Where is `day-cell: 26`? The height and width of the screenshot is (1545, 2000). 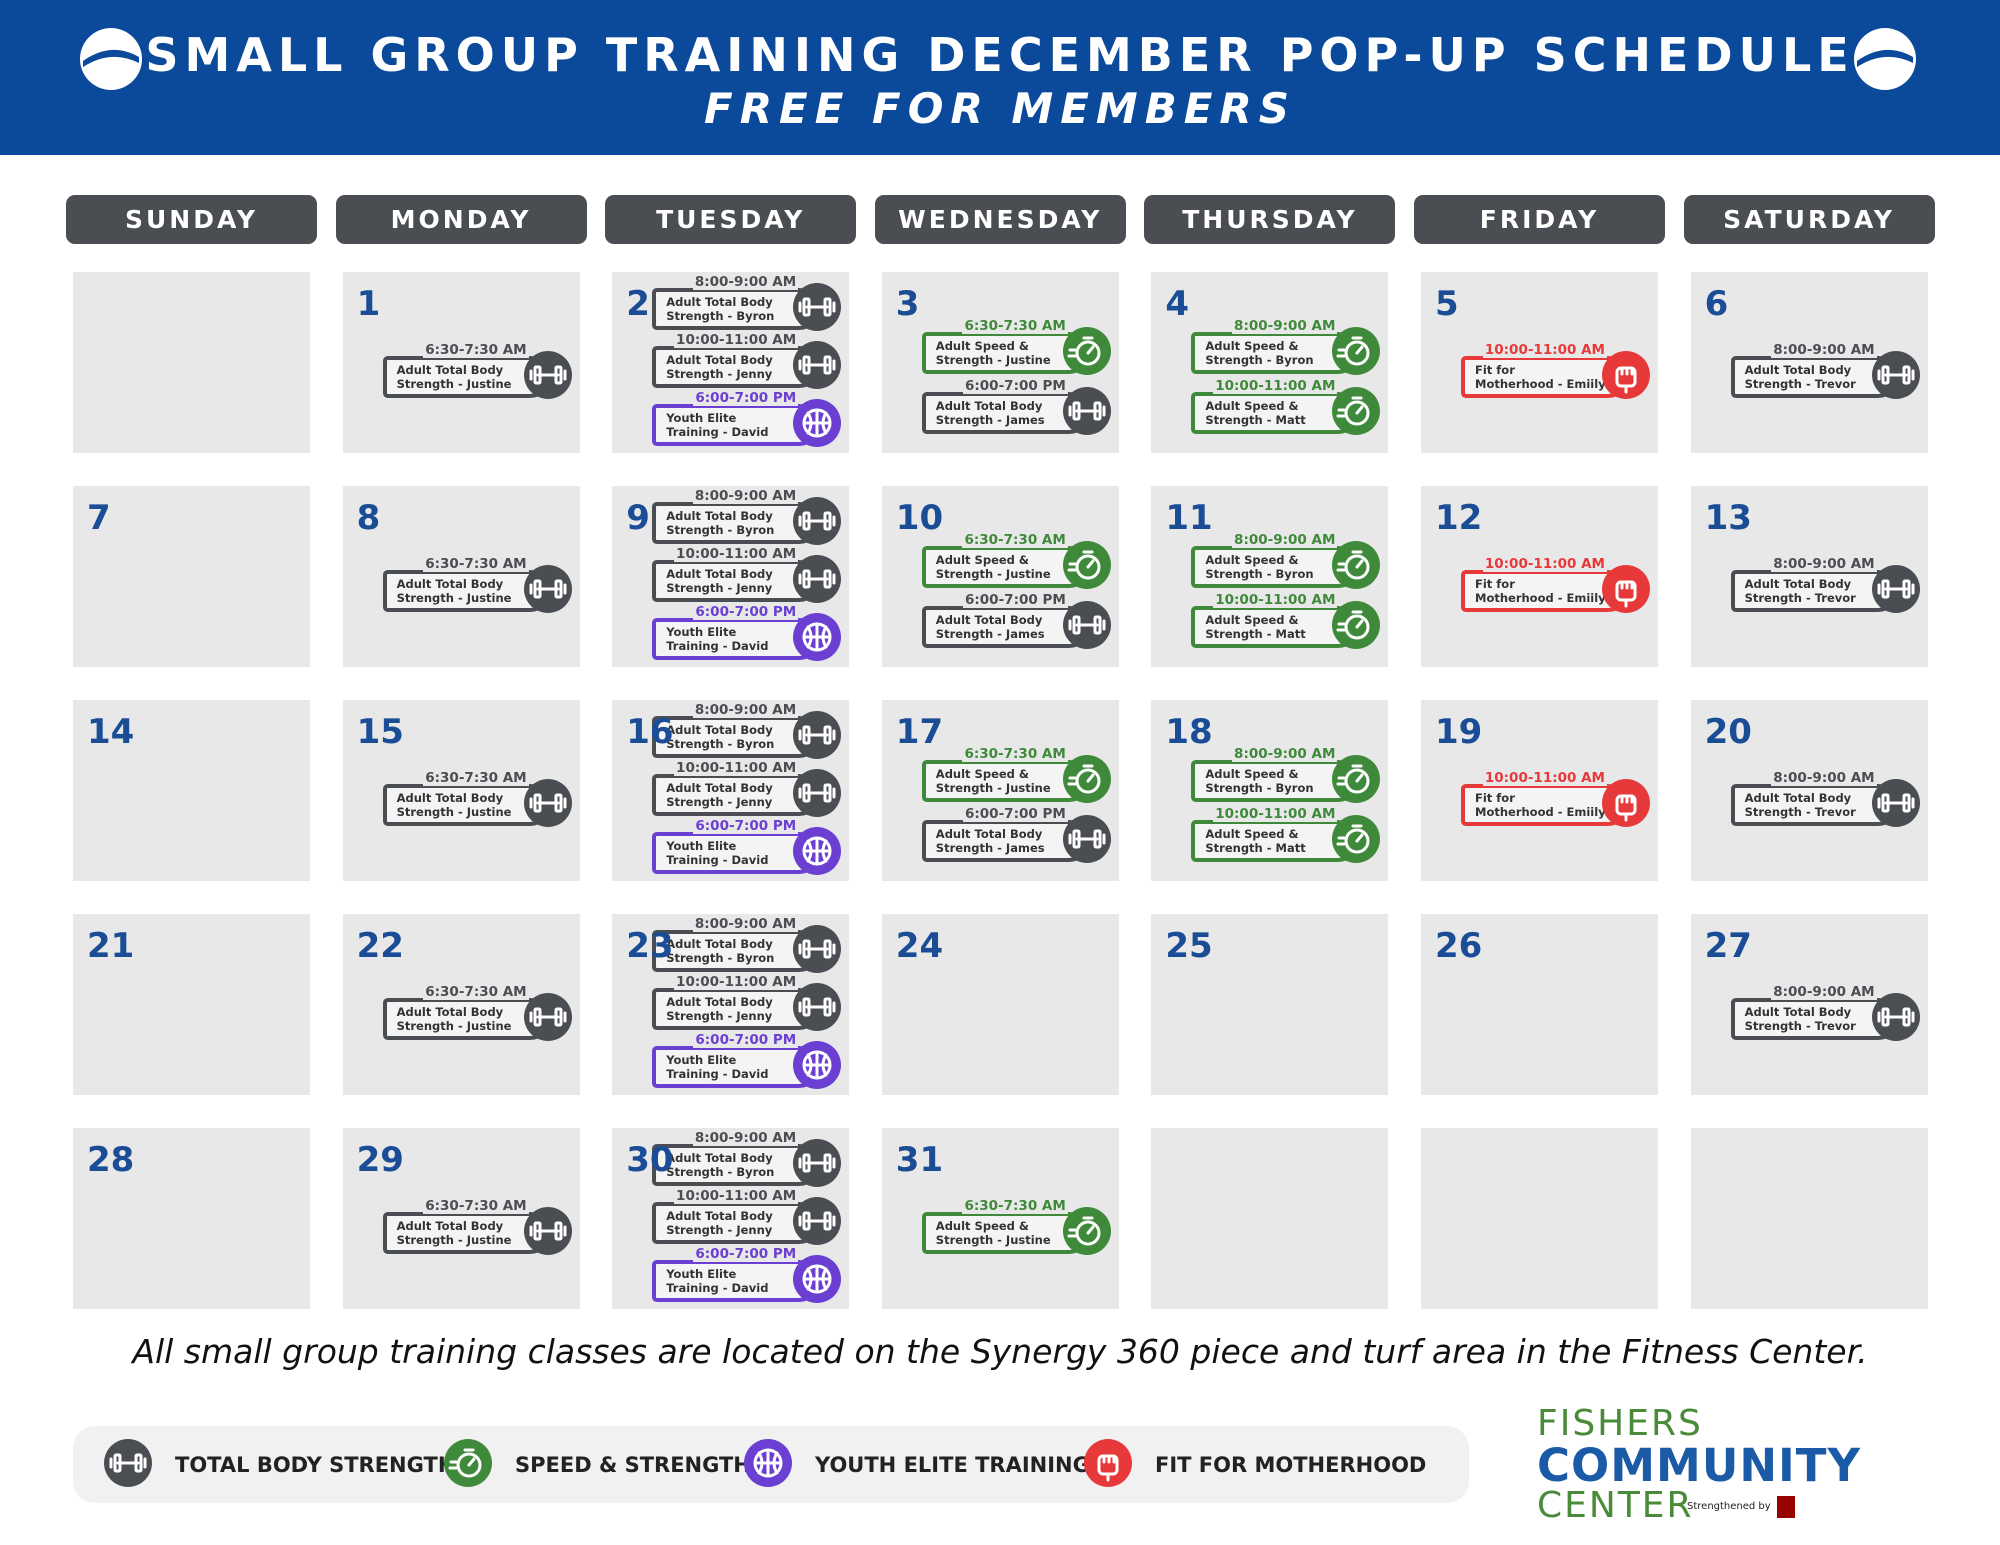
day-cell: 26 is located at coordinates (1539, 1004).